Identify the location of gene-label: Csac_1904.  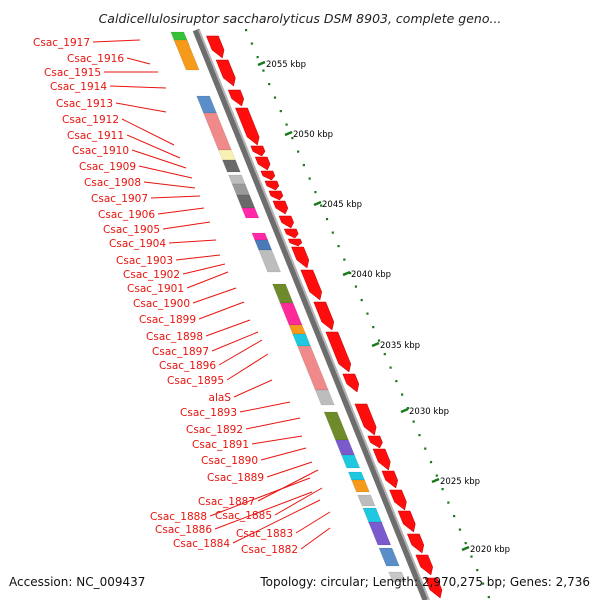
(137, 244).